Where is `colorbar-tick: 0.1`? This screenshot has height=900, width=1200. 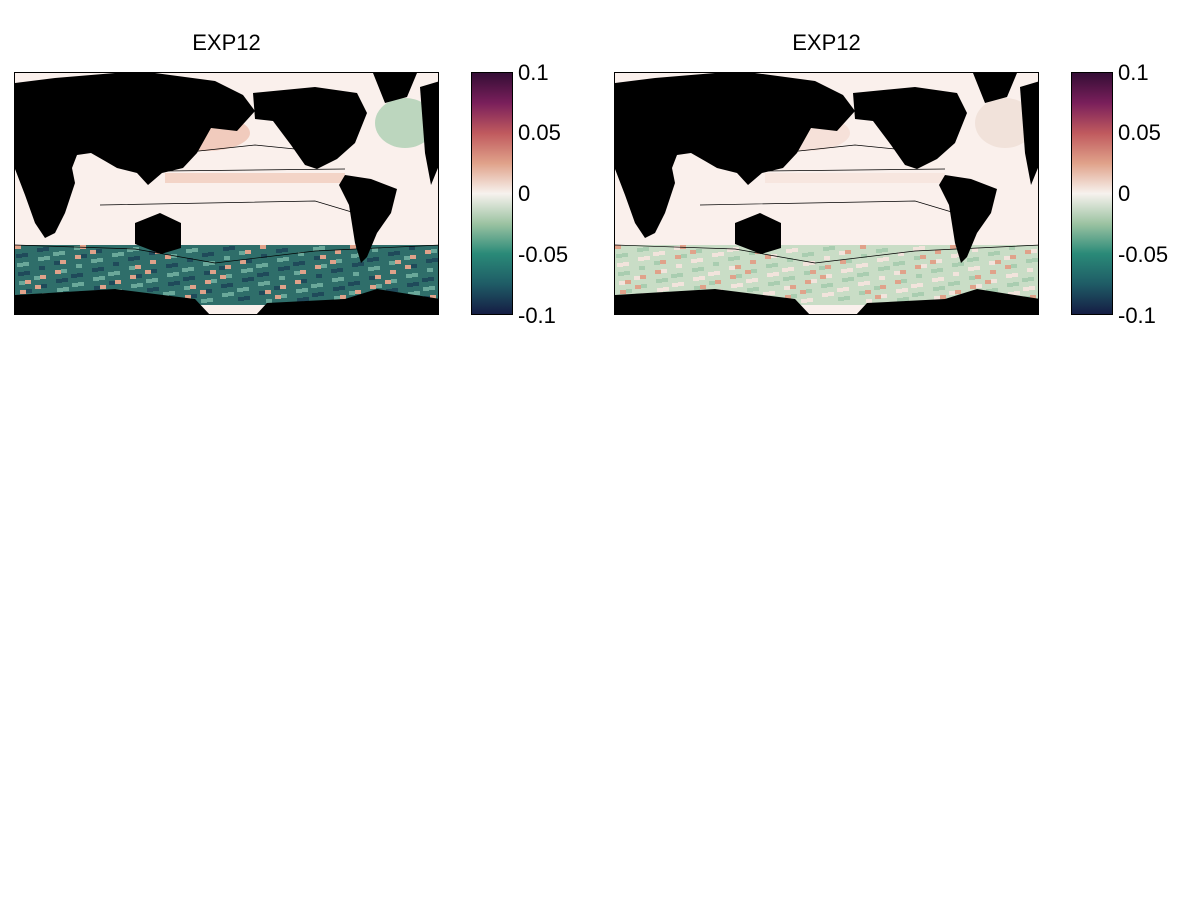
colorbar-tick: 0.1 is located at coordinates (533, 72).